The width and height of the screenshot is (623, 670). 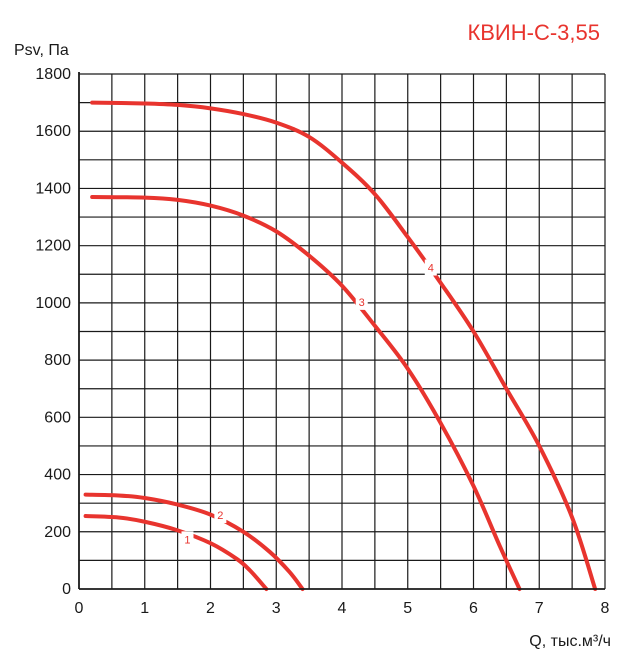 I want to click on y-tick-label: 1400, so click(x=53, y=188).